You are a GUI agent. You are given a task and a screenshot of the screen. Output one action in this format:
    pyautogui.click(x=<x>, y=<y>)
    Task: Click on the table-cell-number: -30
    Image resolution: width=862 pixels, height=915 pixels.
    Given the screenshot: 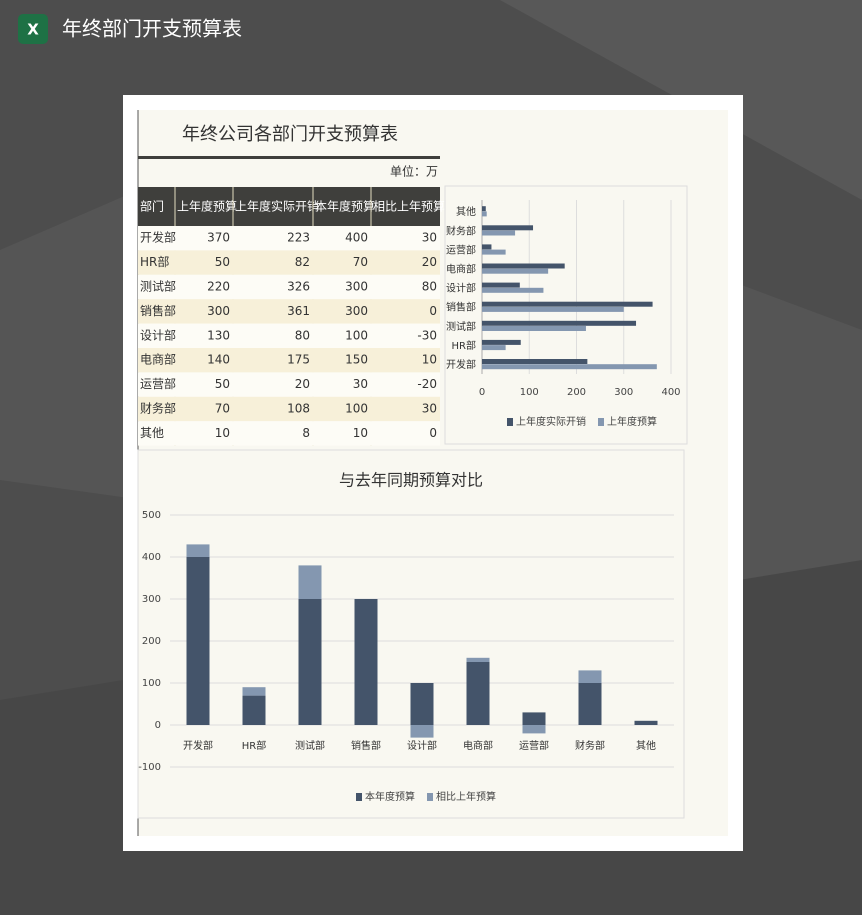 What is the action you would take?
    pyautogui.click(x=427, y=335)
    